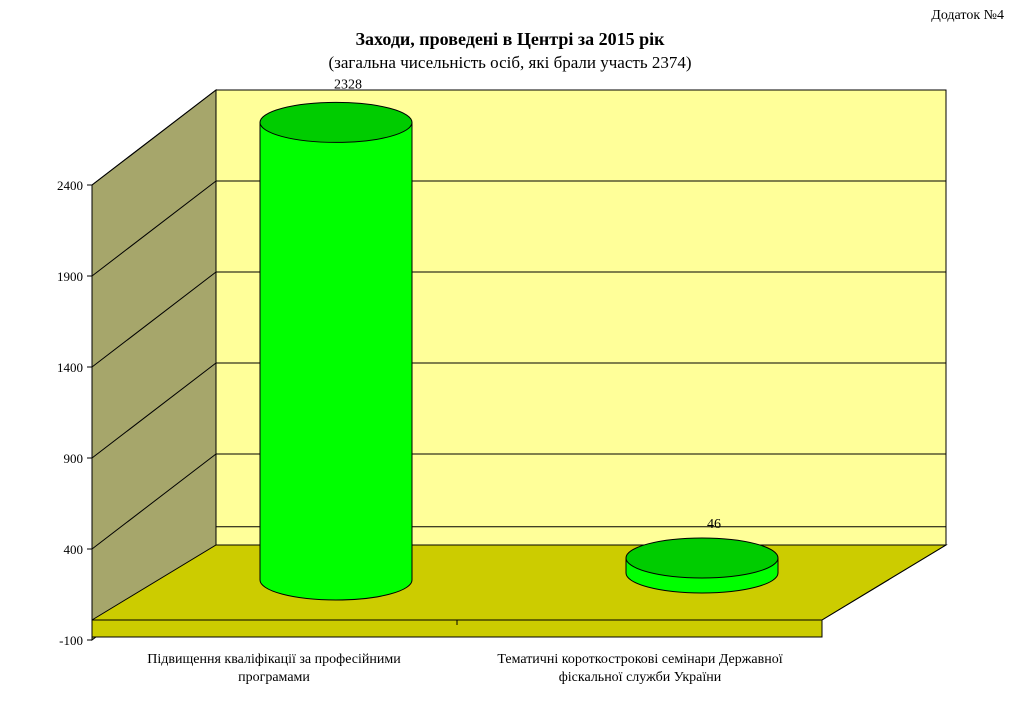  I want to click on bar: 46, so click(702, 555).